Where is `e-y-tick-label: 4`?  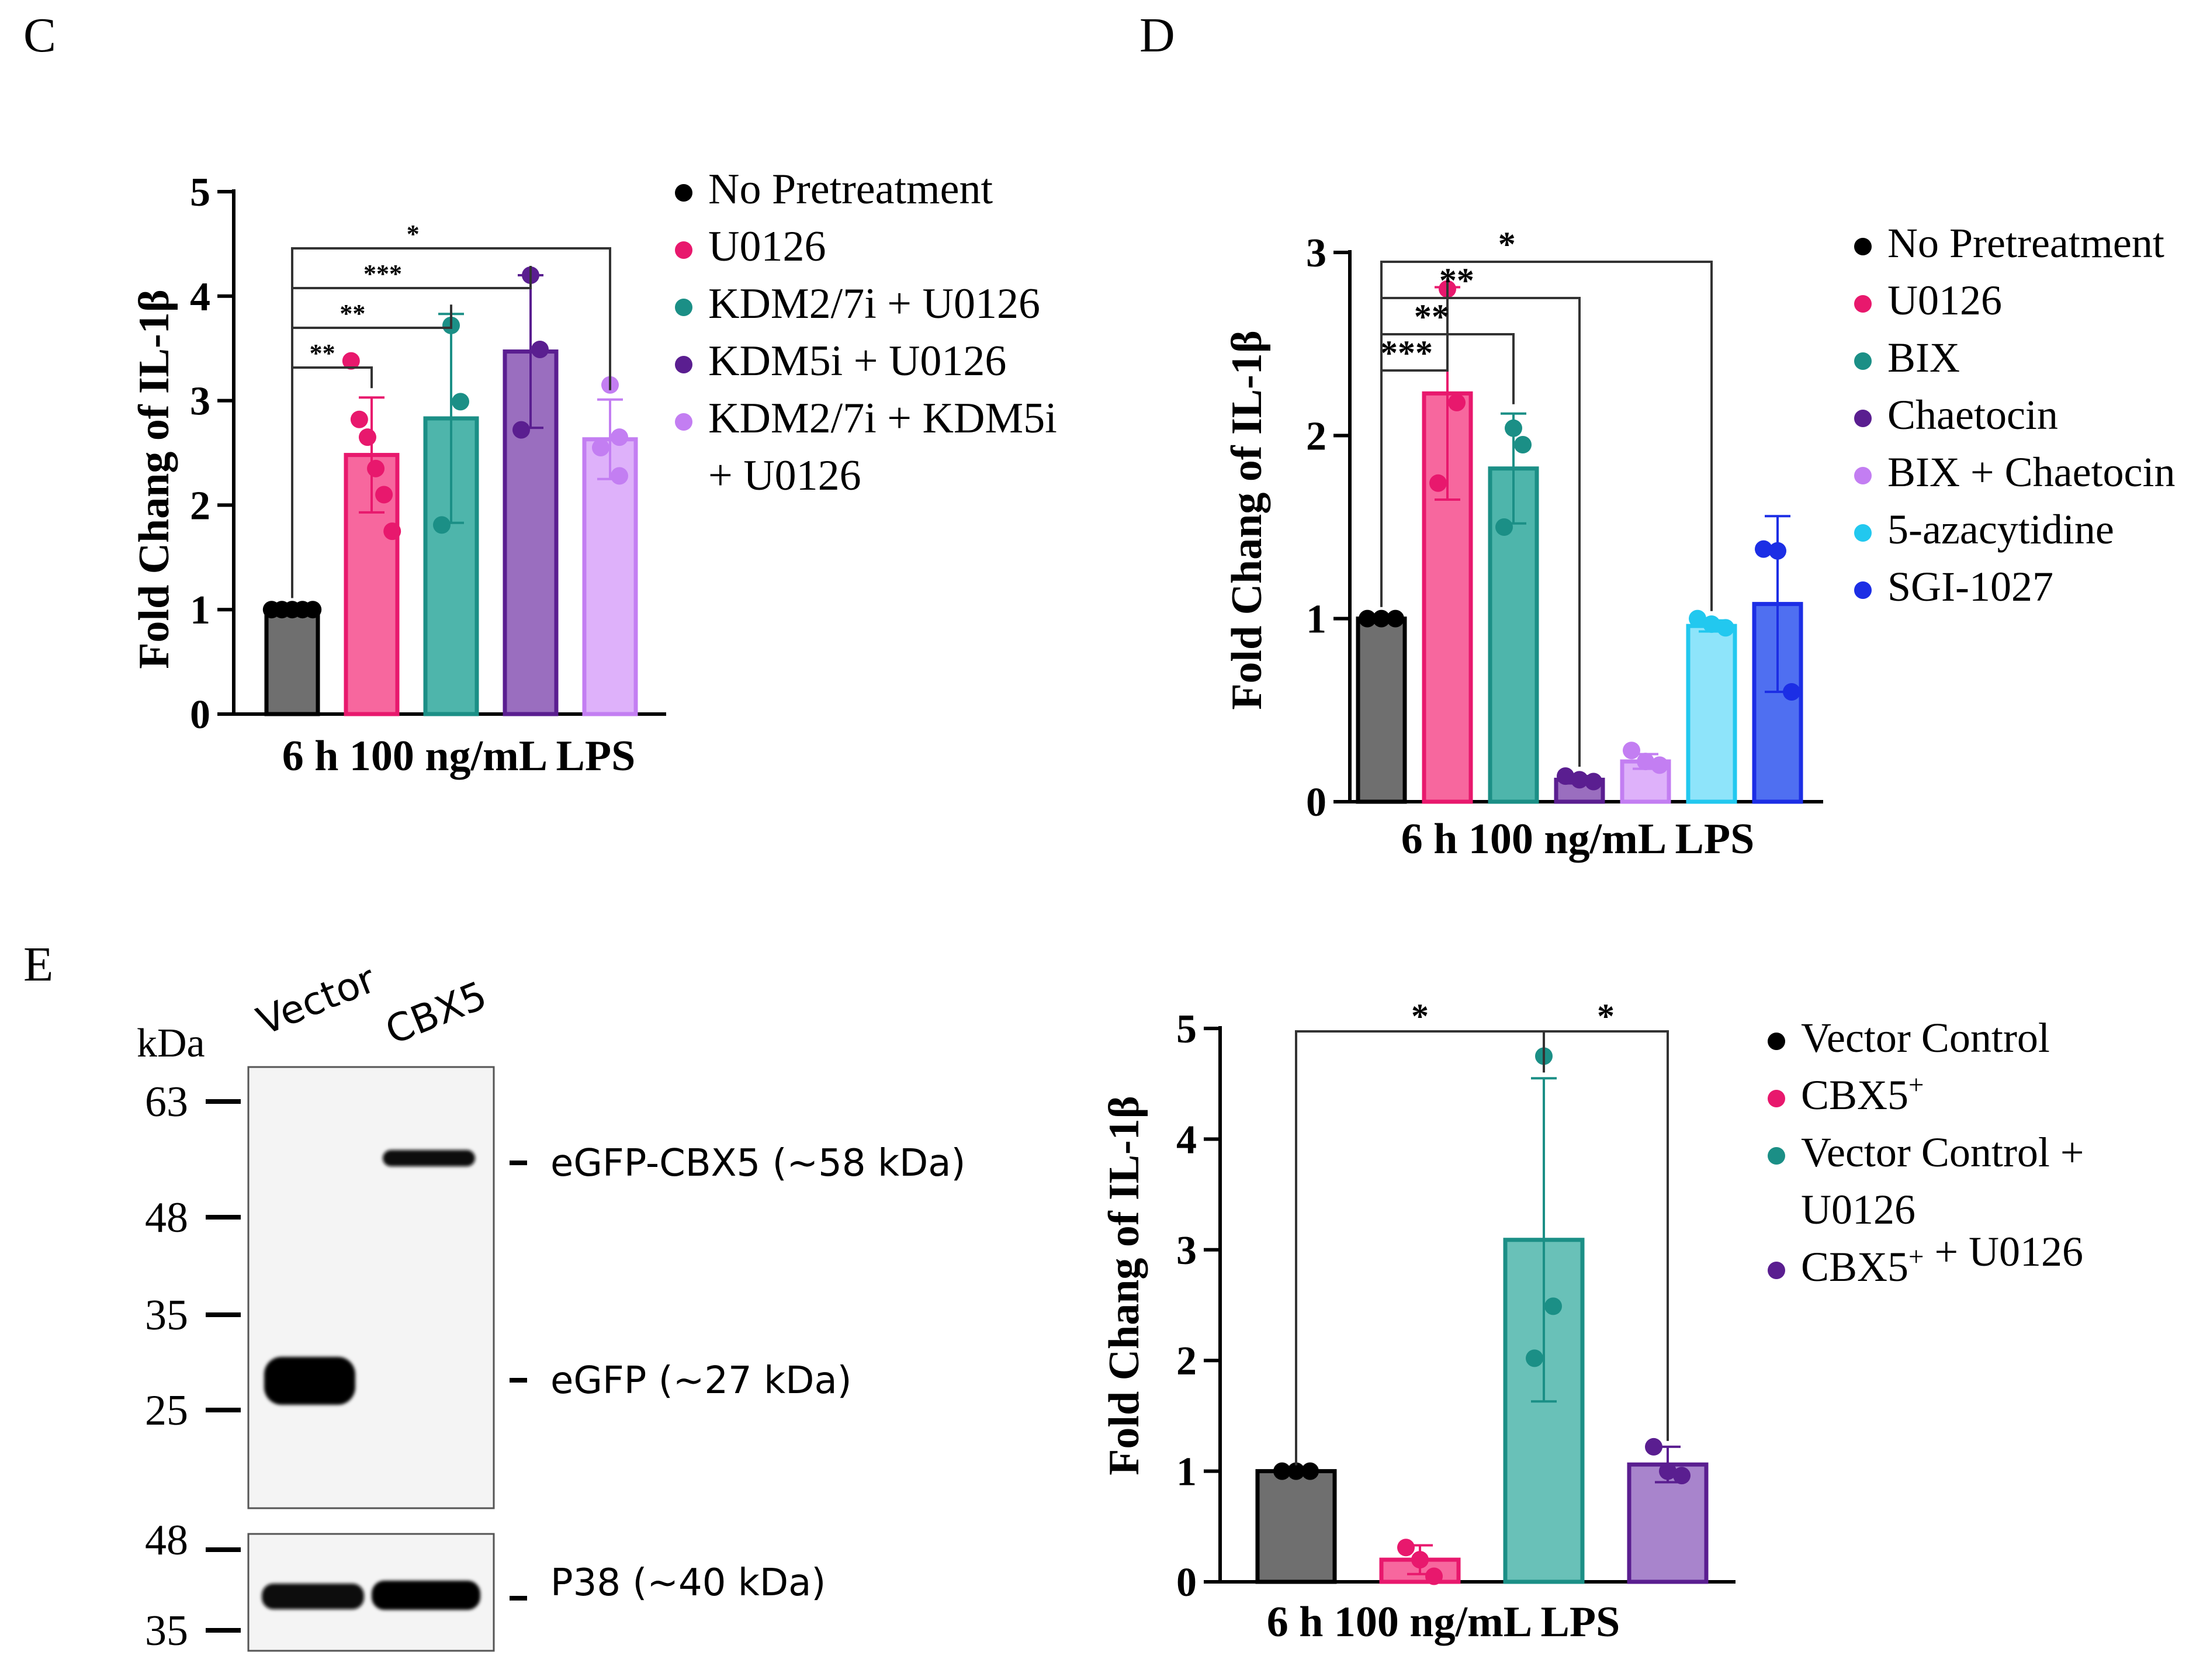 e-y-tick-label: 4 is located at coordinates (1186, 1139).